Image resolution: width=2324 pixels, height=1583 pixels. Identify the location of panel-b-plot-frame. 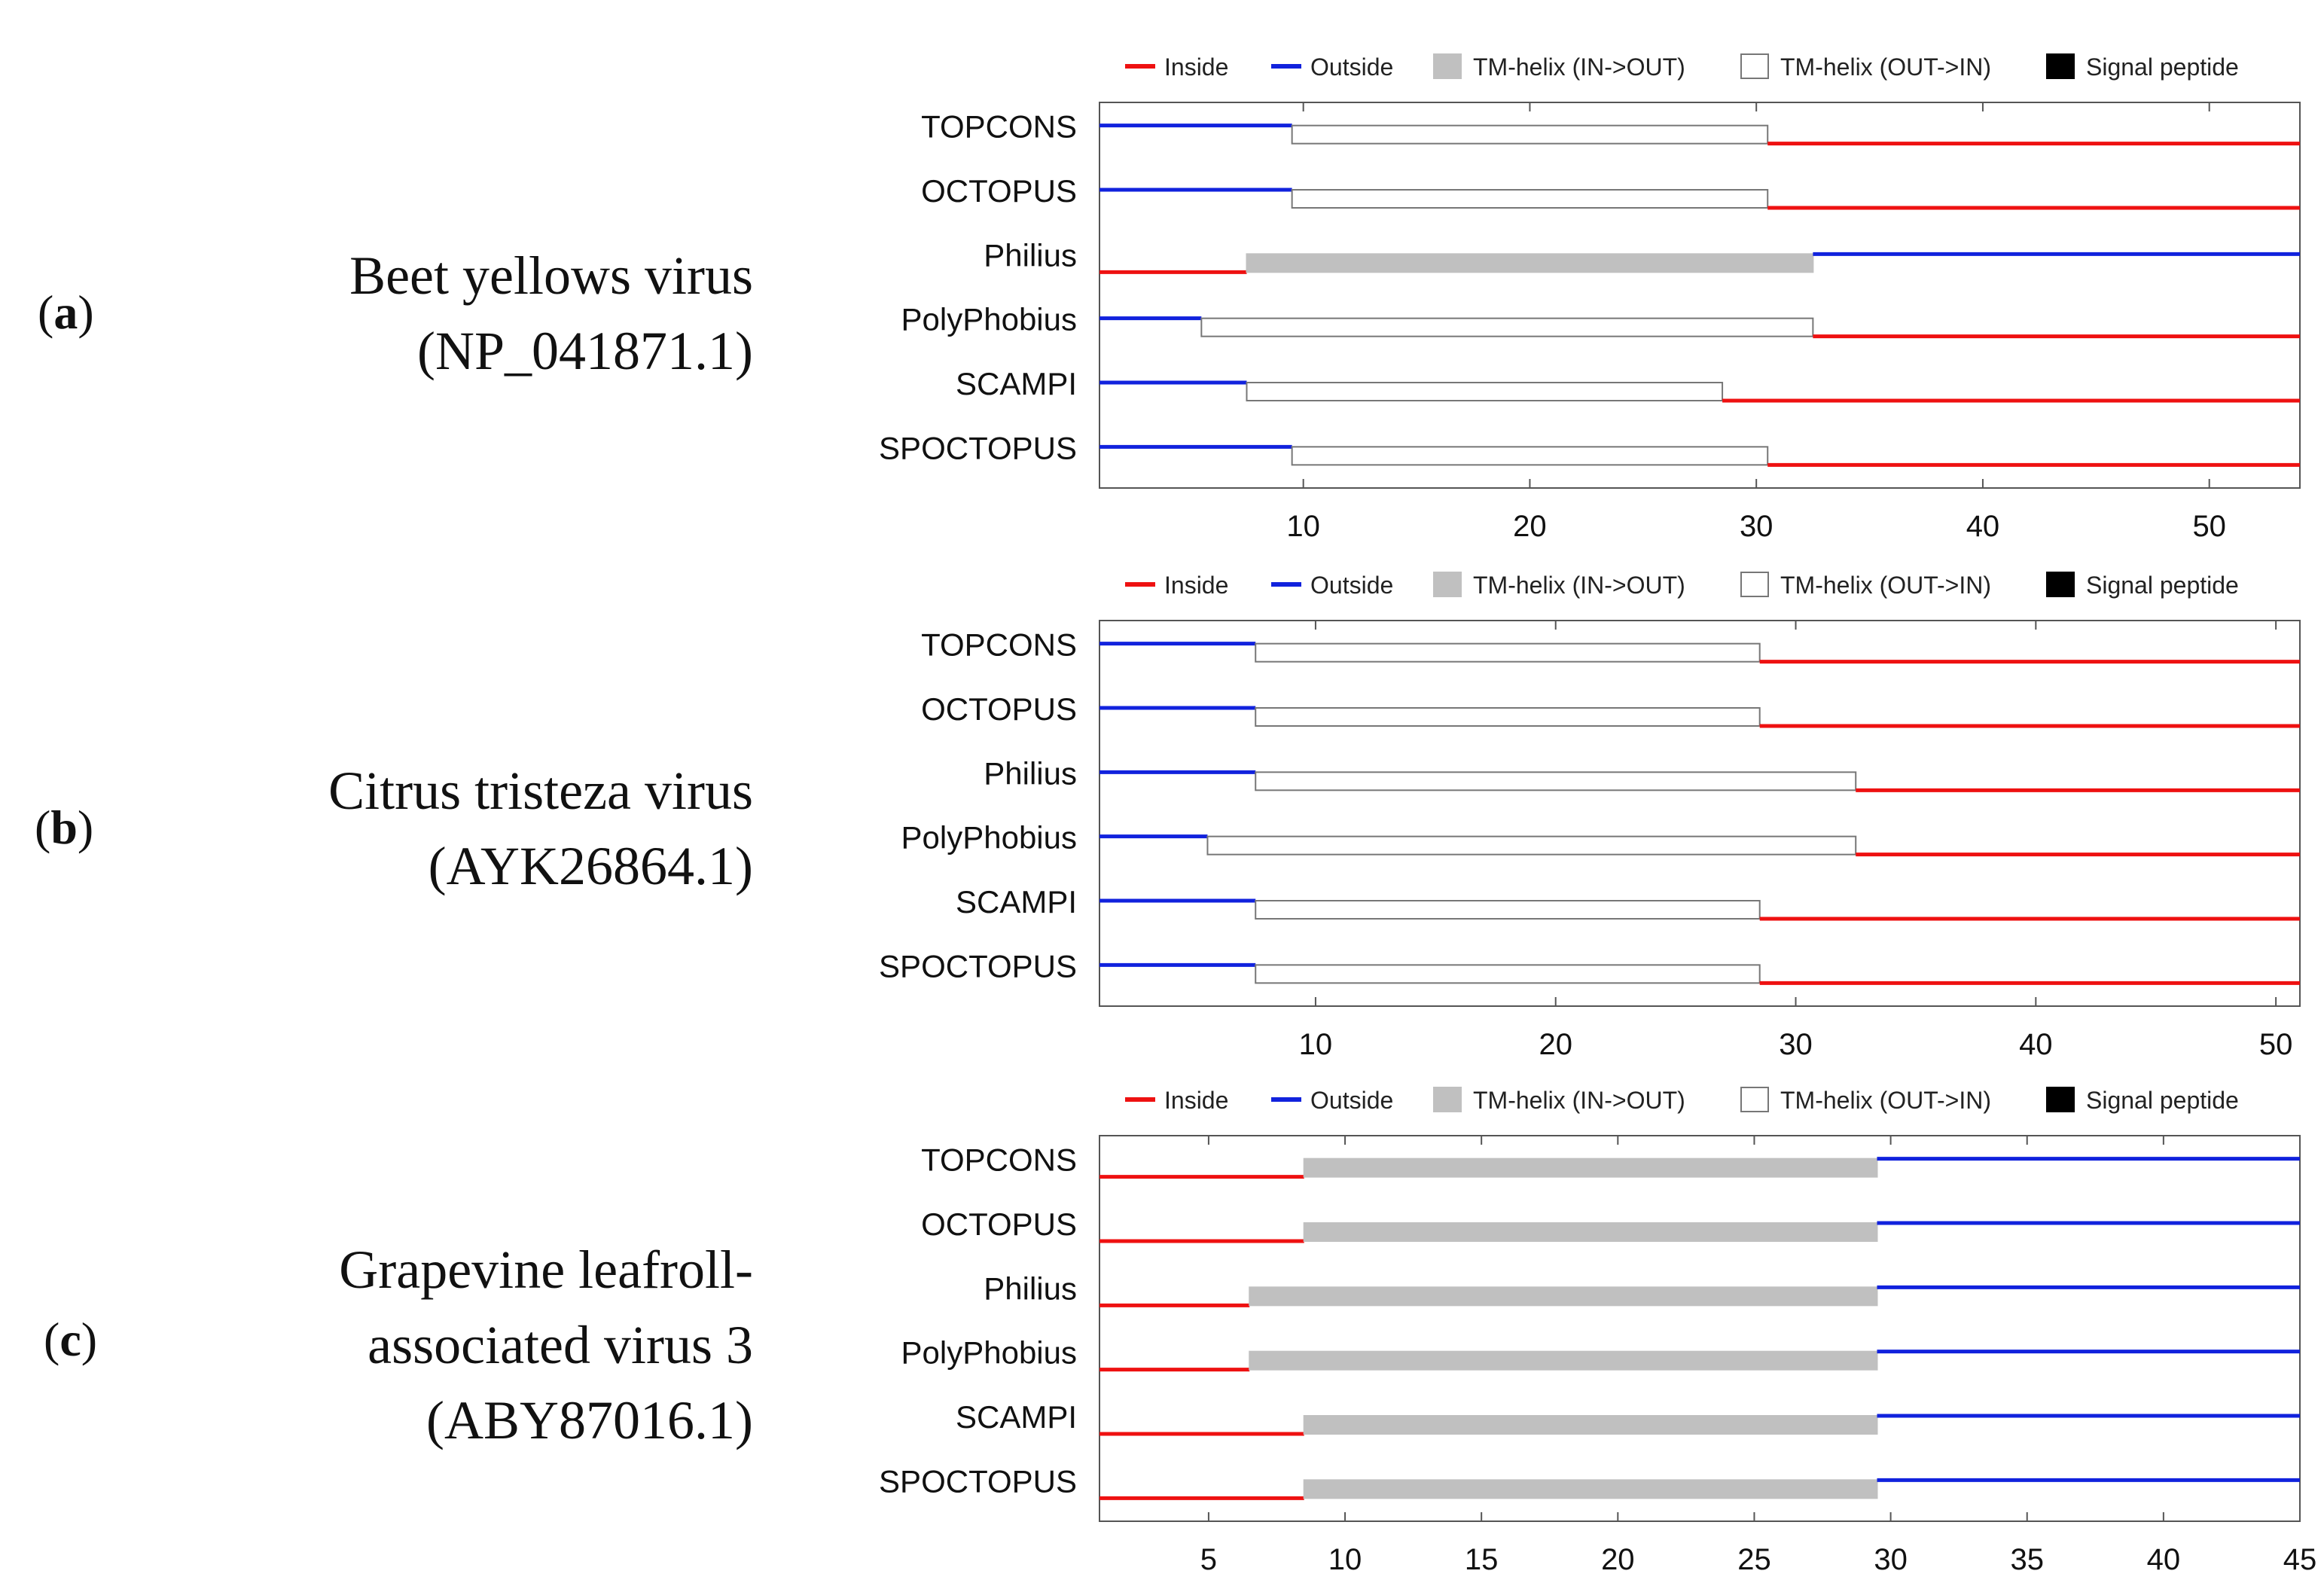
(1700, 814).